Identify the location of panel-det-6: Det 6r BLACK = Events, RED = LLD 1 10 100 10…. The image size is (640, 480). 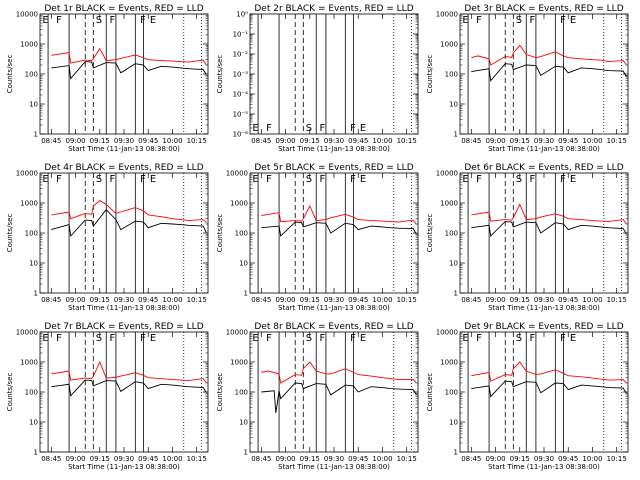
(527, 237).